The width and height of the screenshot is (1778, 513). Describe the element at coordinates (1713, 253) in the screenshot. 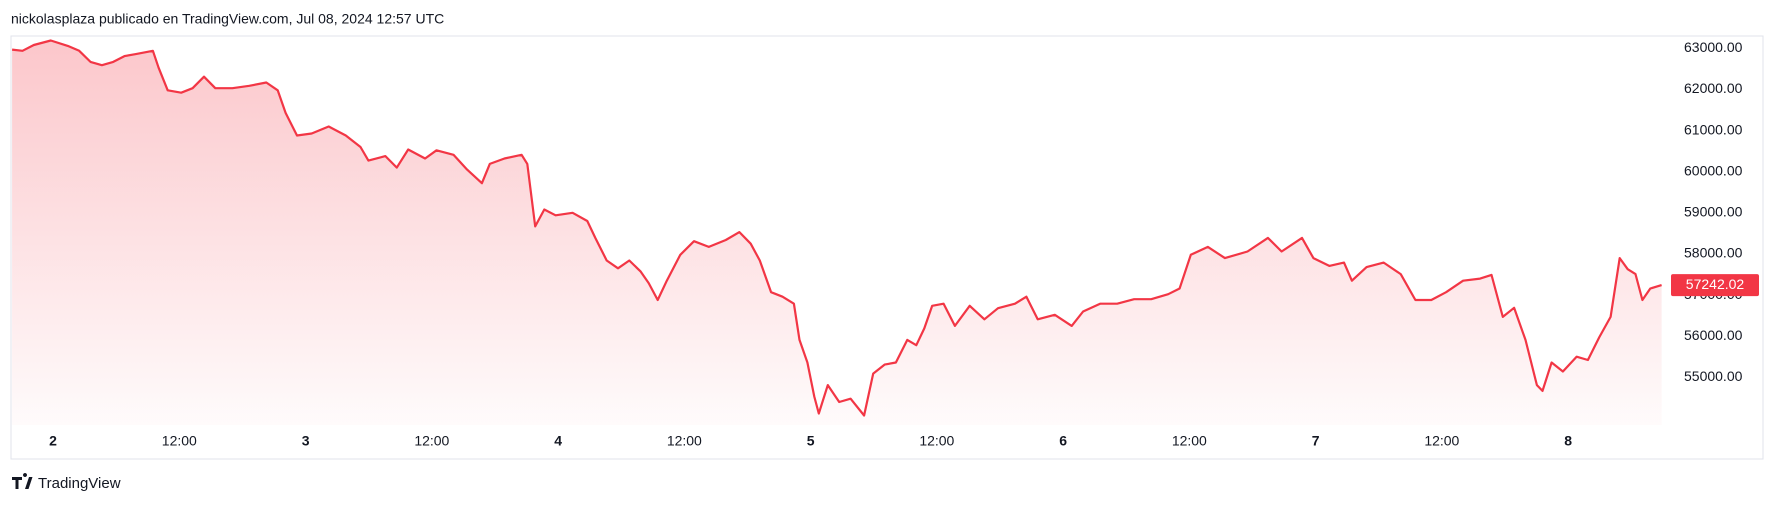

I see `y-tick-label: 58000.00` at that location.